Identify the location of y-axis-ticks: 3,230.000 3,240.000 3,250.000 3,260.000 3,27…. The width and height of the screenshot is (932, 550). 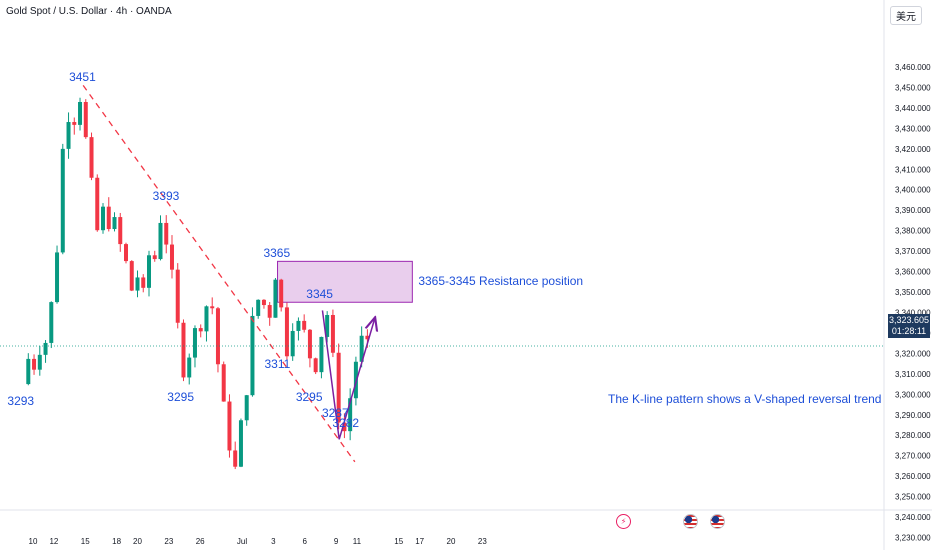
(913, 303).